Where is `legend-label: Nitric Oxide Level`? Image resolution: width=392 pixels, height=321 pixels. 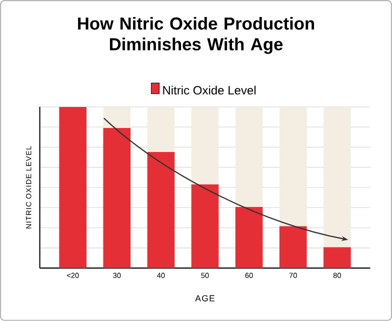 legend-label: Nitric Oxide Level is located at coordinates (209, 90).